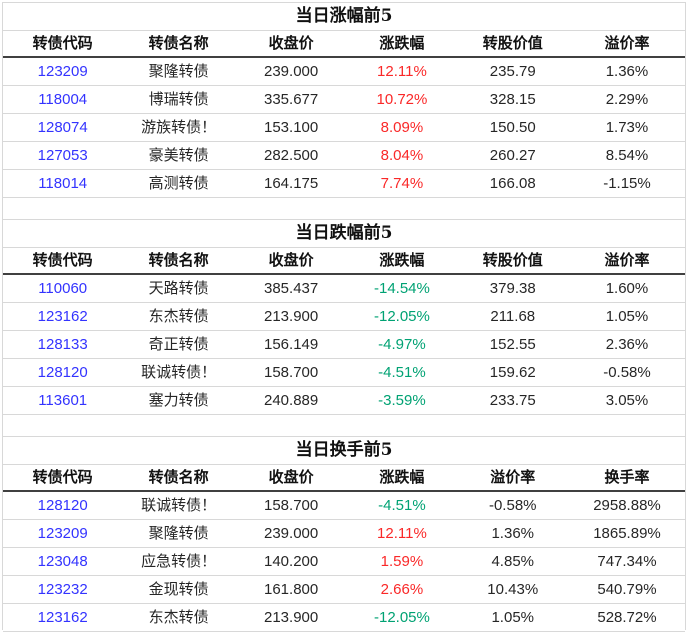 The width and height of the screenshot is (691, 632). Describe the element at coordinates (627, 344) in the screenshot. I see `value-col-6: 2.36%` at that location.